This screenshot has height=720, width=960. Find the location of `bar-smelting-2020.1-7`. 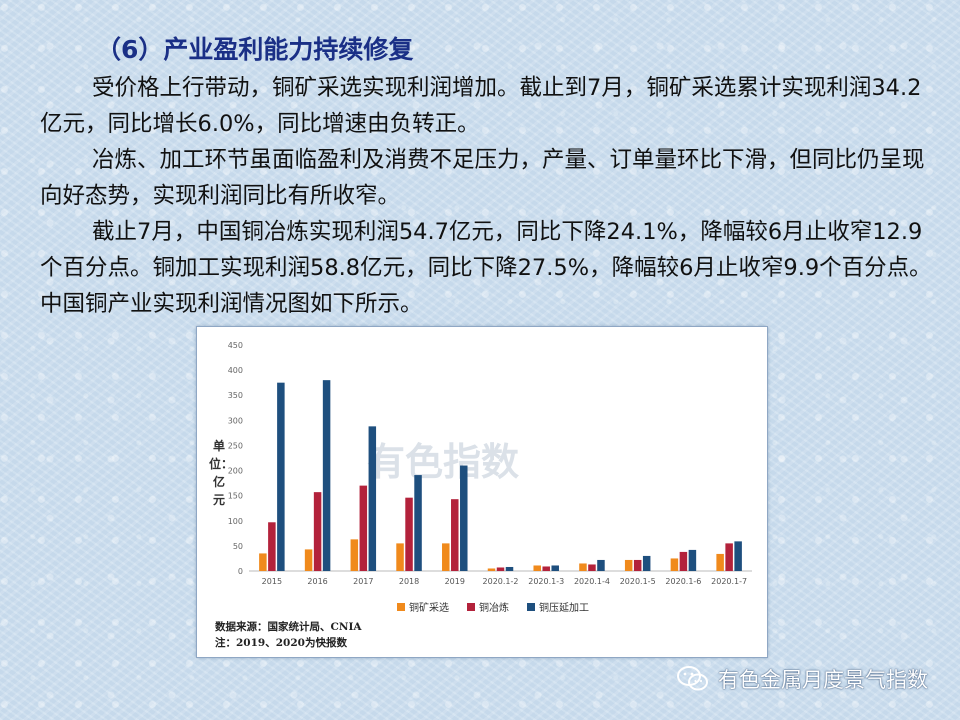

bar-smelting-2020.1-7 is located at coordinates (729, 557).